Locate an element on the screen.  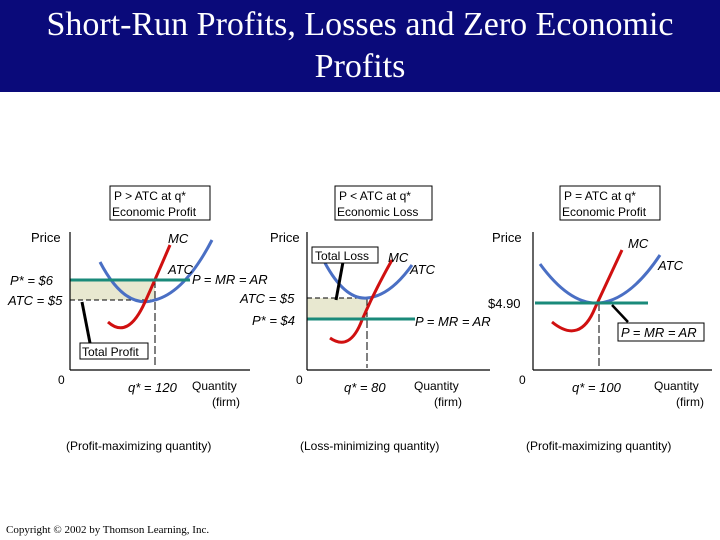
panel-header-line1: P > ATC at q* is located at coordinates (150, 196).